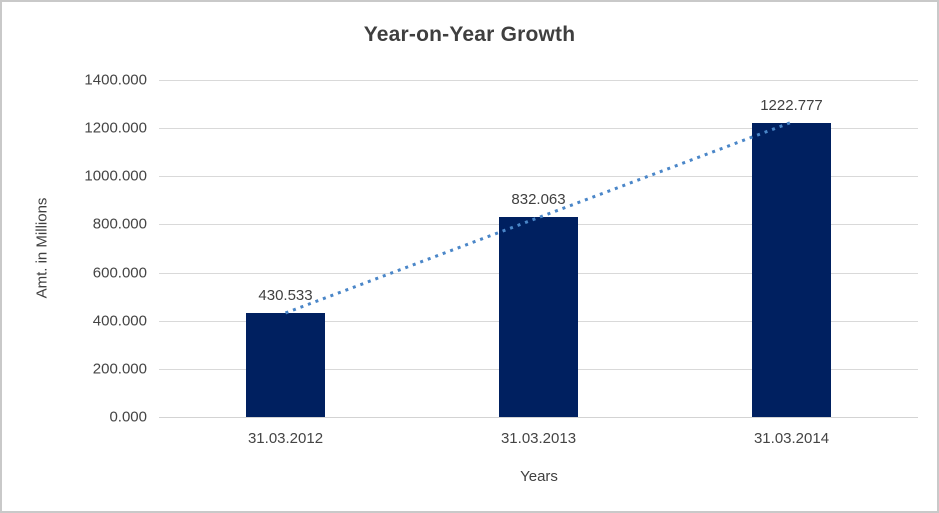  I want to click on y-tick-label: 800.000, so click(119, 224).